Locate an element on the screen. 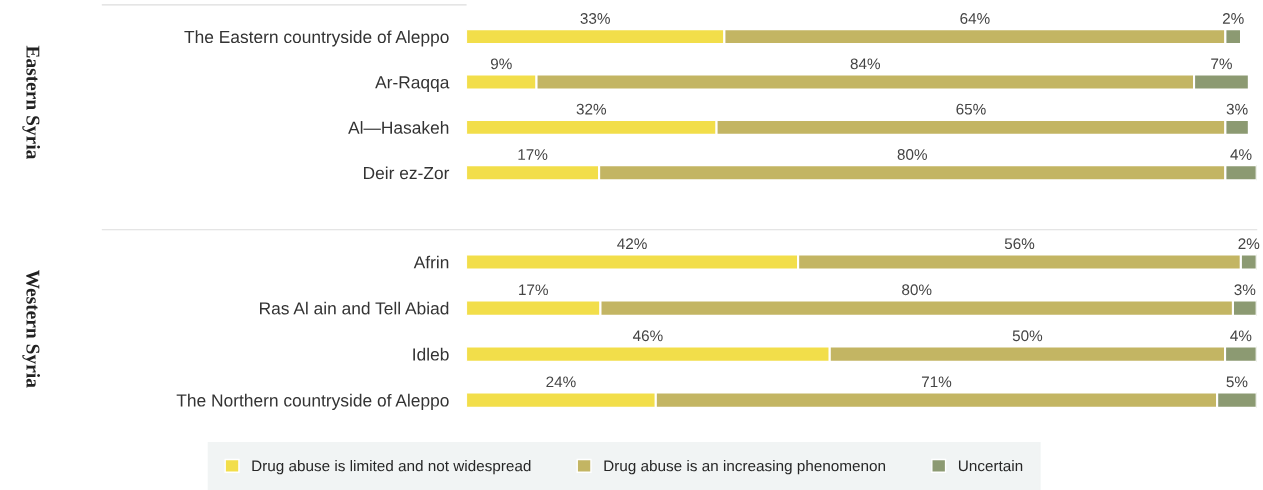 This screenshot has height=490, width=1263. data-label: 9% is located at coordinates (501, 64).